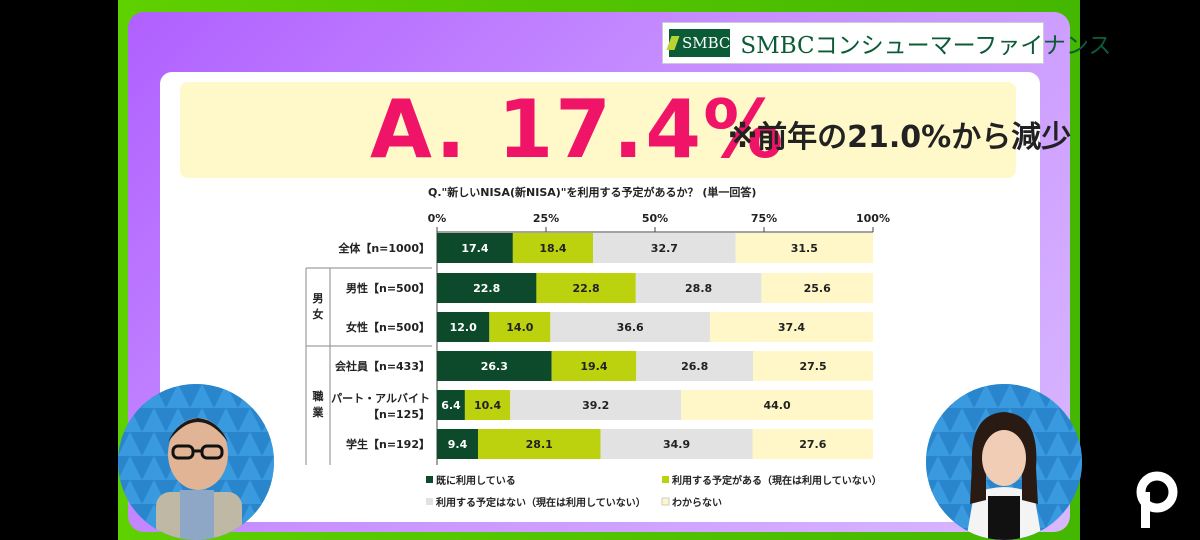 This screenshot has width=1200, height=540. I want to click on bar-value-label: 26.8, so click(694, 366).